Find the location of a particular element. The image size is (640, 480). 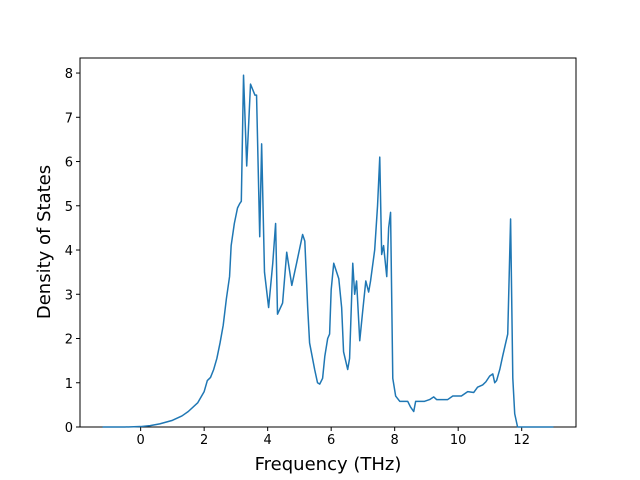

x-tick-label: 12 is located at coordinates (521, 440).